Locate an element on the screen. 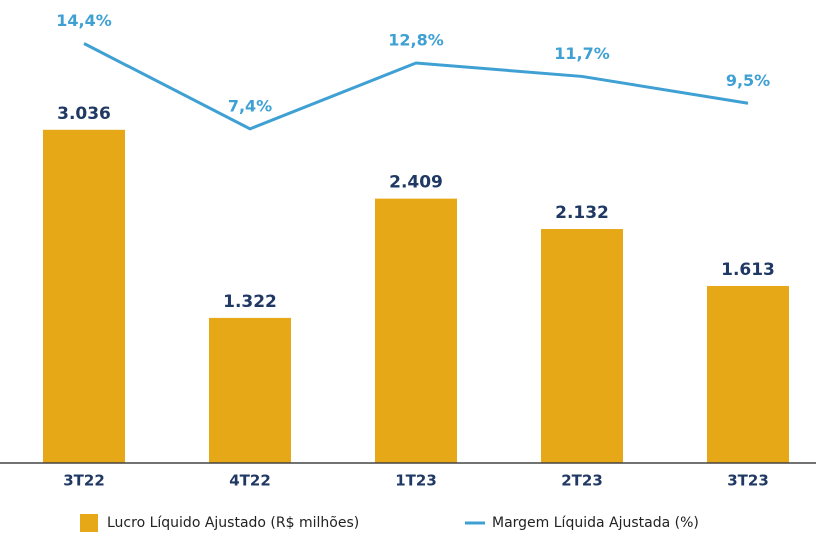 This screenshot has height=543, width=816. line-value-label: 7,4% is located at coordinates (250, 105).